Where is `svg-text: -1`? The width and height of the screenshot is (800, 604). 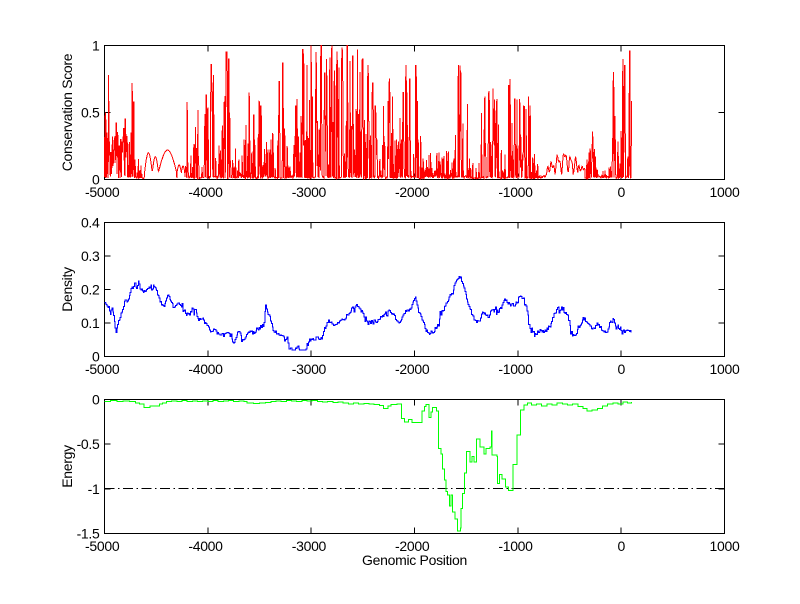
svg-text: -1 is located at coordinates (94, 489).